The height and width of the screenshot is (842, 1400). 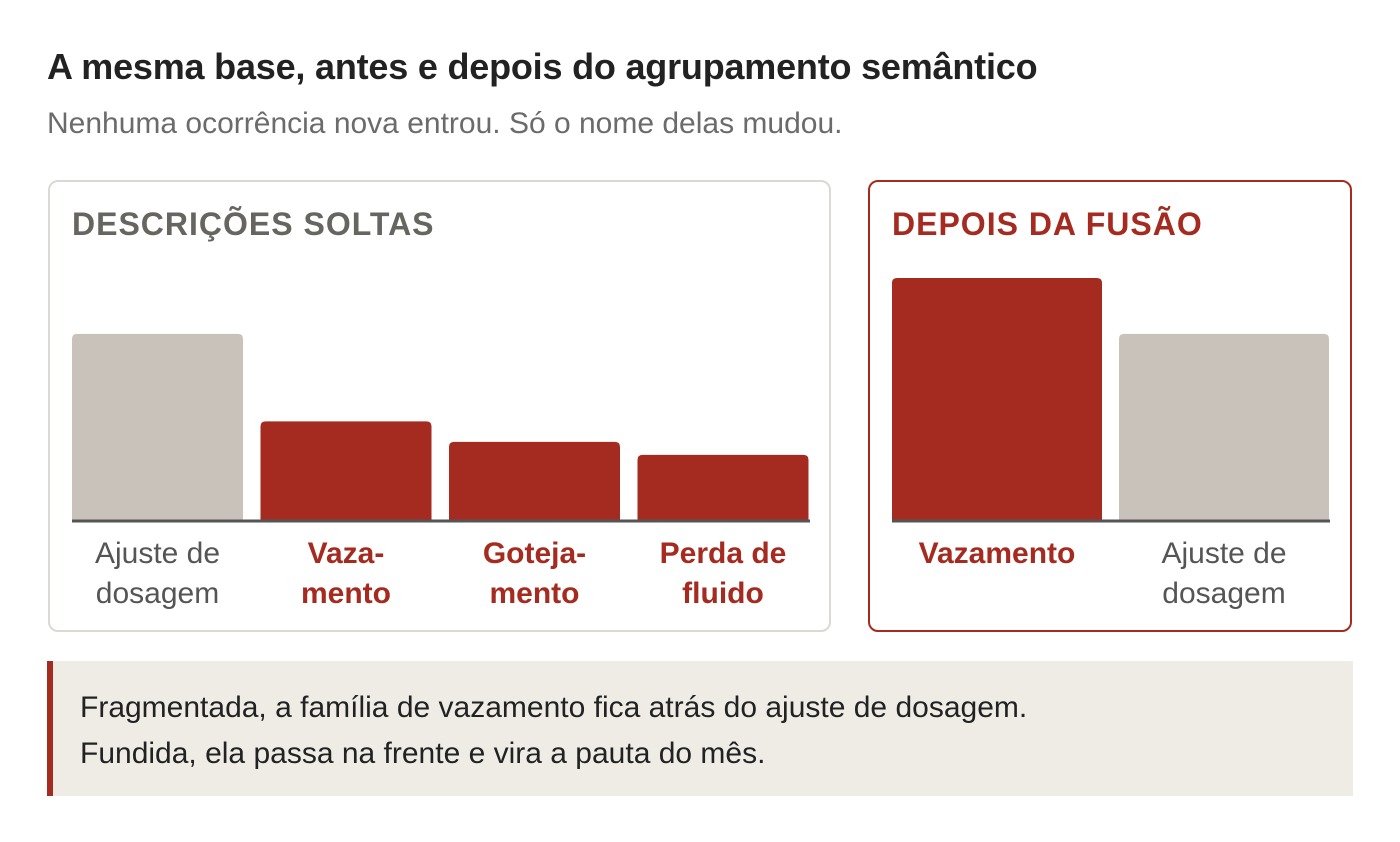 I want to click on tick-label: Goteja- mento, so click(x=534, y=573).